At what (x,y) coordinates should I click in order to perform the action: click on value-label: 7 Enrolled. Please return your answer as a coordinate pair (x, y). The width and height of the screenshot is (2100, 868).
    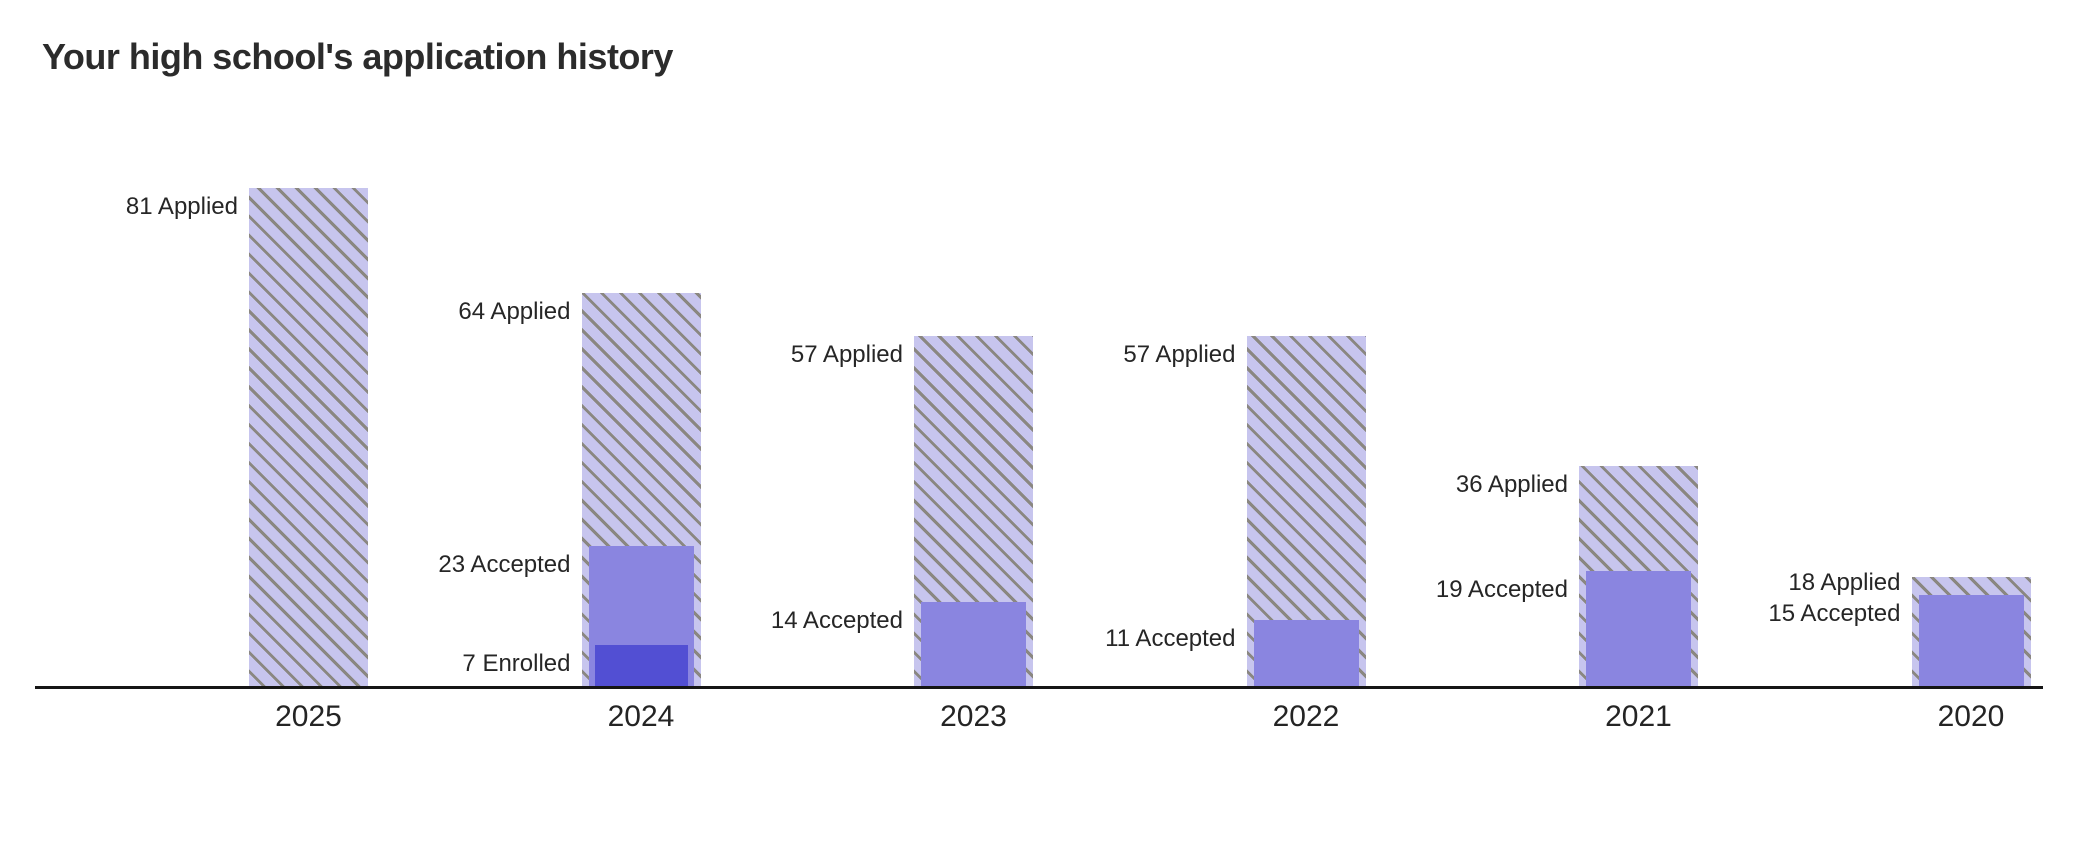
    Looking at the image, I should click on (516, 663).